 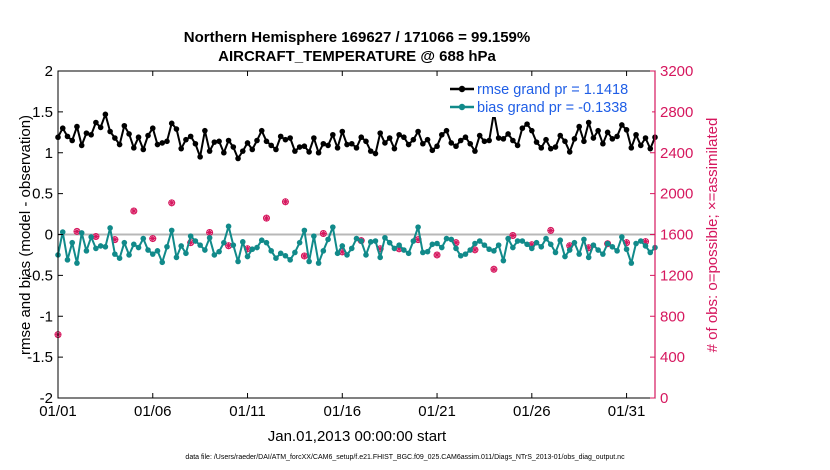 What do you see at coordinates (672, 357) in the screenshot?
I see `y2-tick-label: 400` at bounding box center [672, 357].